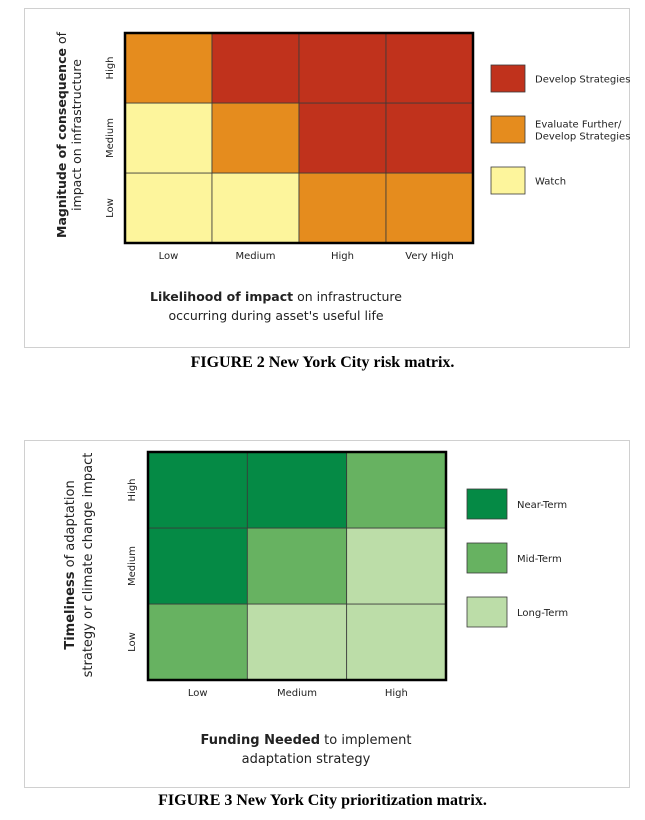 The width and height of the screenshot is (645, 820). I want to click on legend-label-line2: Develop Strategies, so click(582, 137).